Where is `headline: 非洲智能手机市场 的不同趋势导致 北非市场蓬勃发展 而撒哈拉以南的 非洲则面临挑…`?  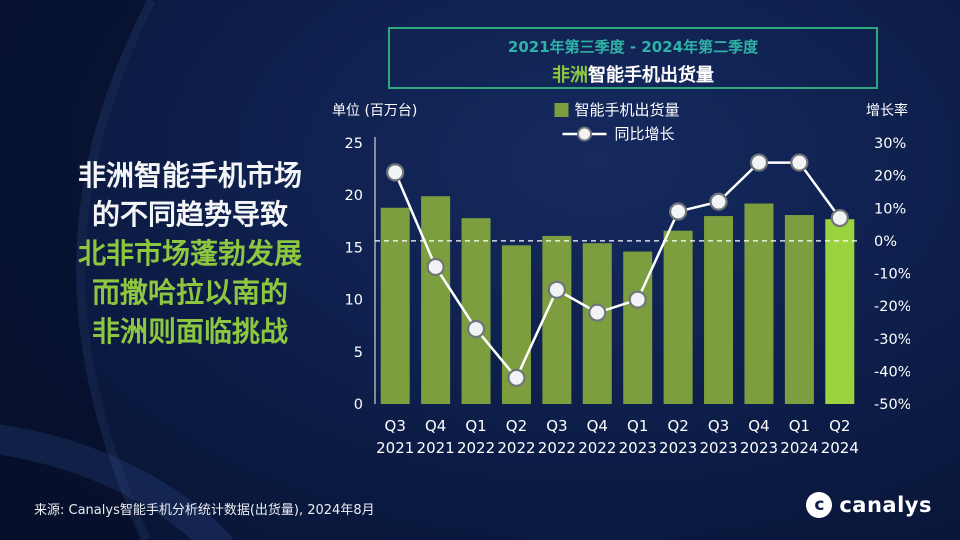 headline: 非洲智能手机市场 的不同趋势导致 北非市场蓬勃发展 而撒哈拉以南的 非洲则面临挑… is located at coordinates (190, 253).